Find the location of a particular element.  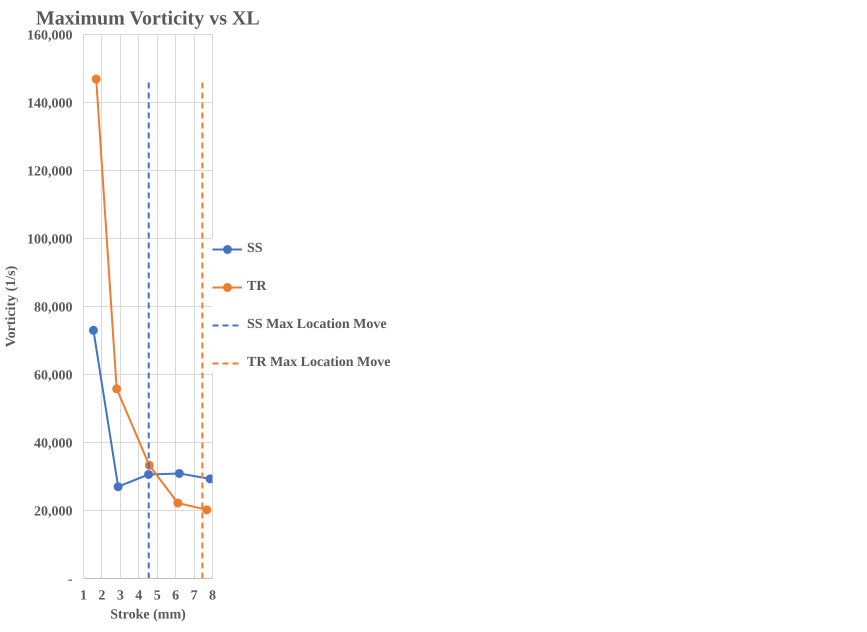

y-tick-label: 20,000 is located at coordinates (53, 512).